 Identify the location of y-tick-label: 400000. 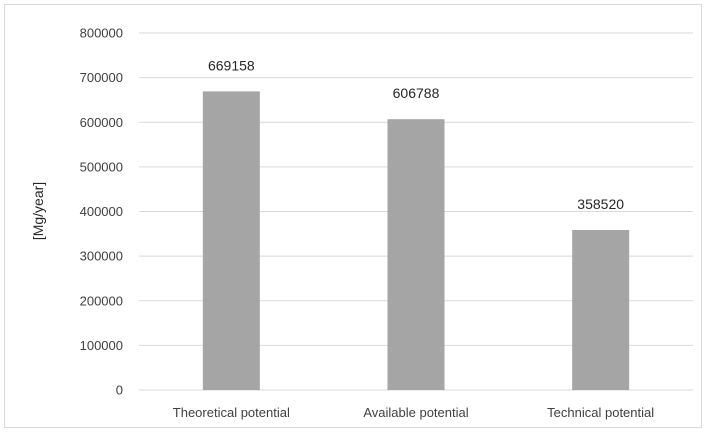
(101, 211).